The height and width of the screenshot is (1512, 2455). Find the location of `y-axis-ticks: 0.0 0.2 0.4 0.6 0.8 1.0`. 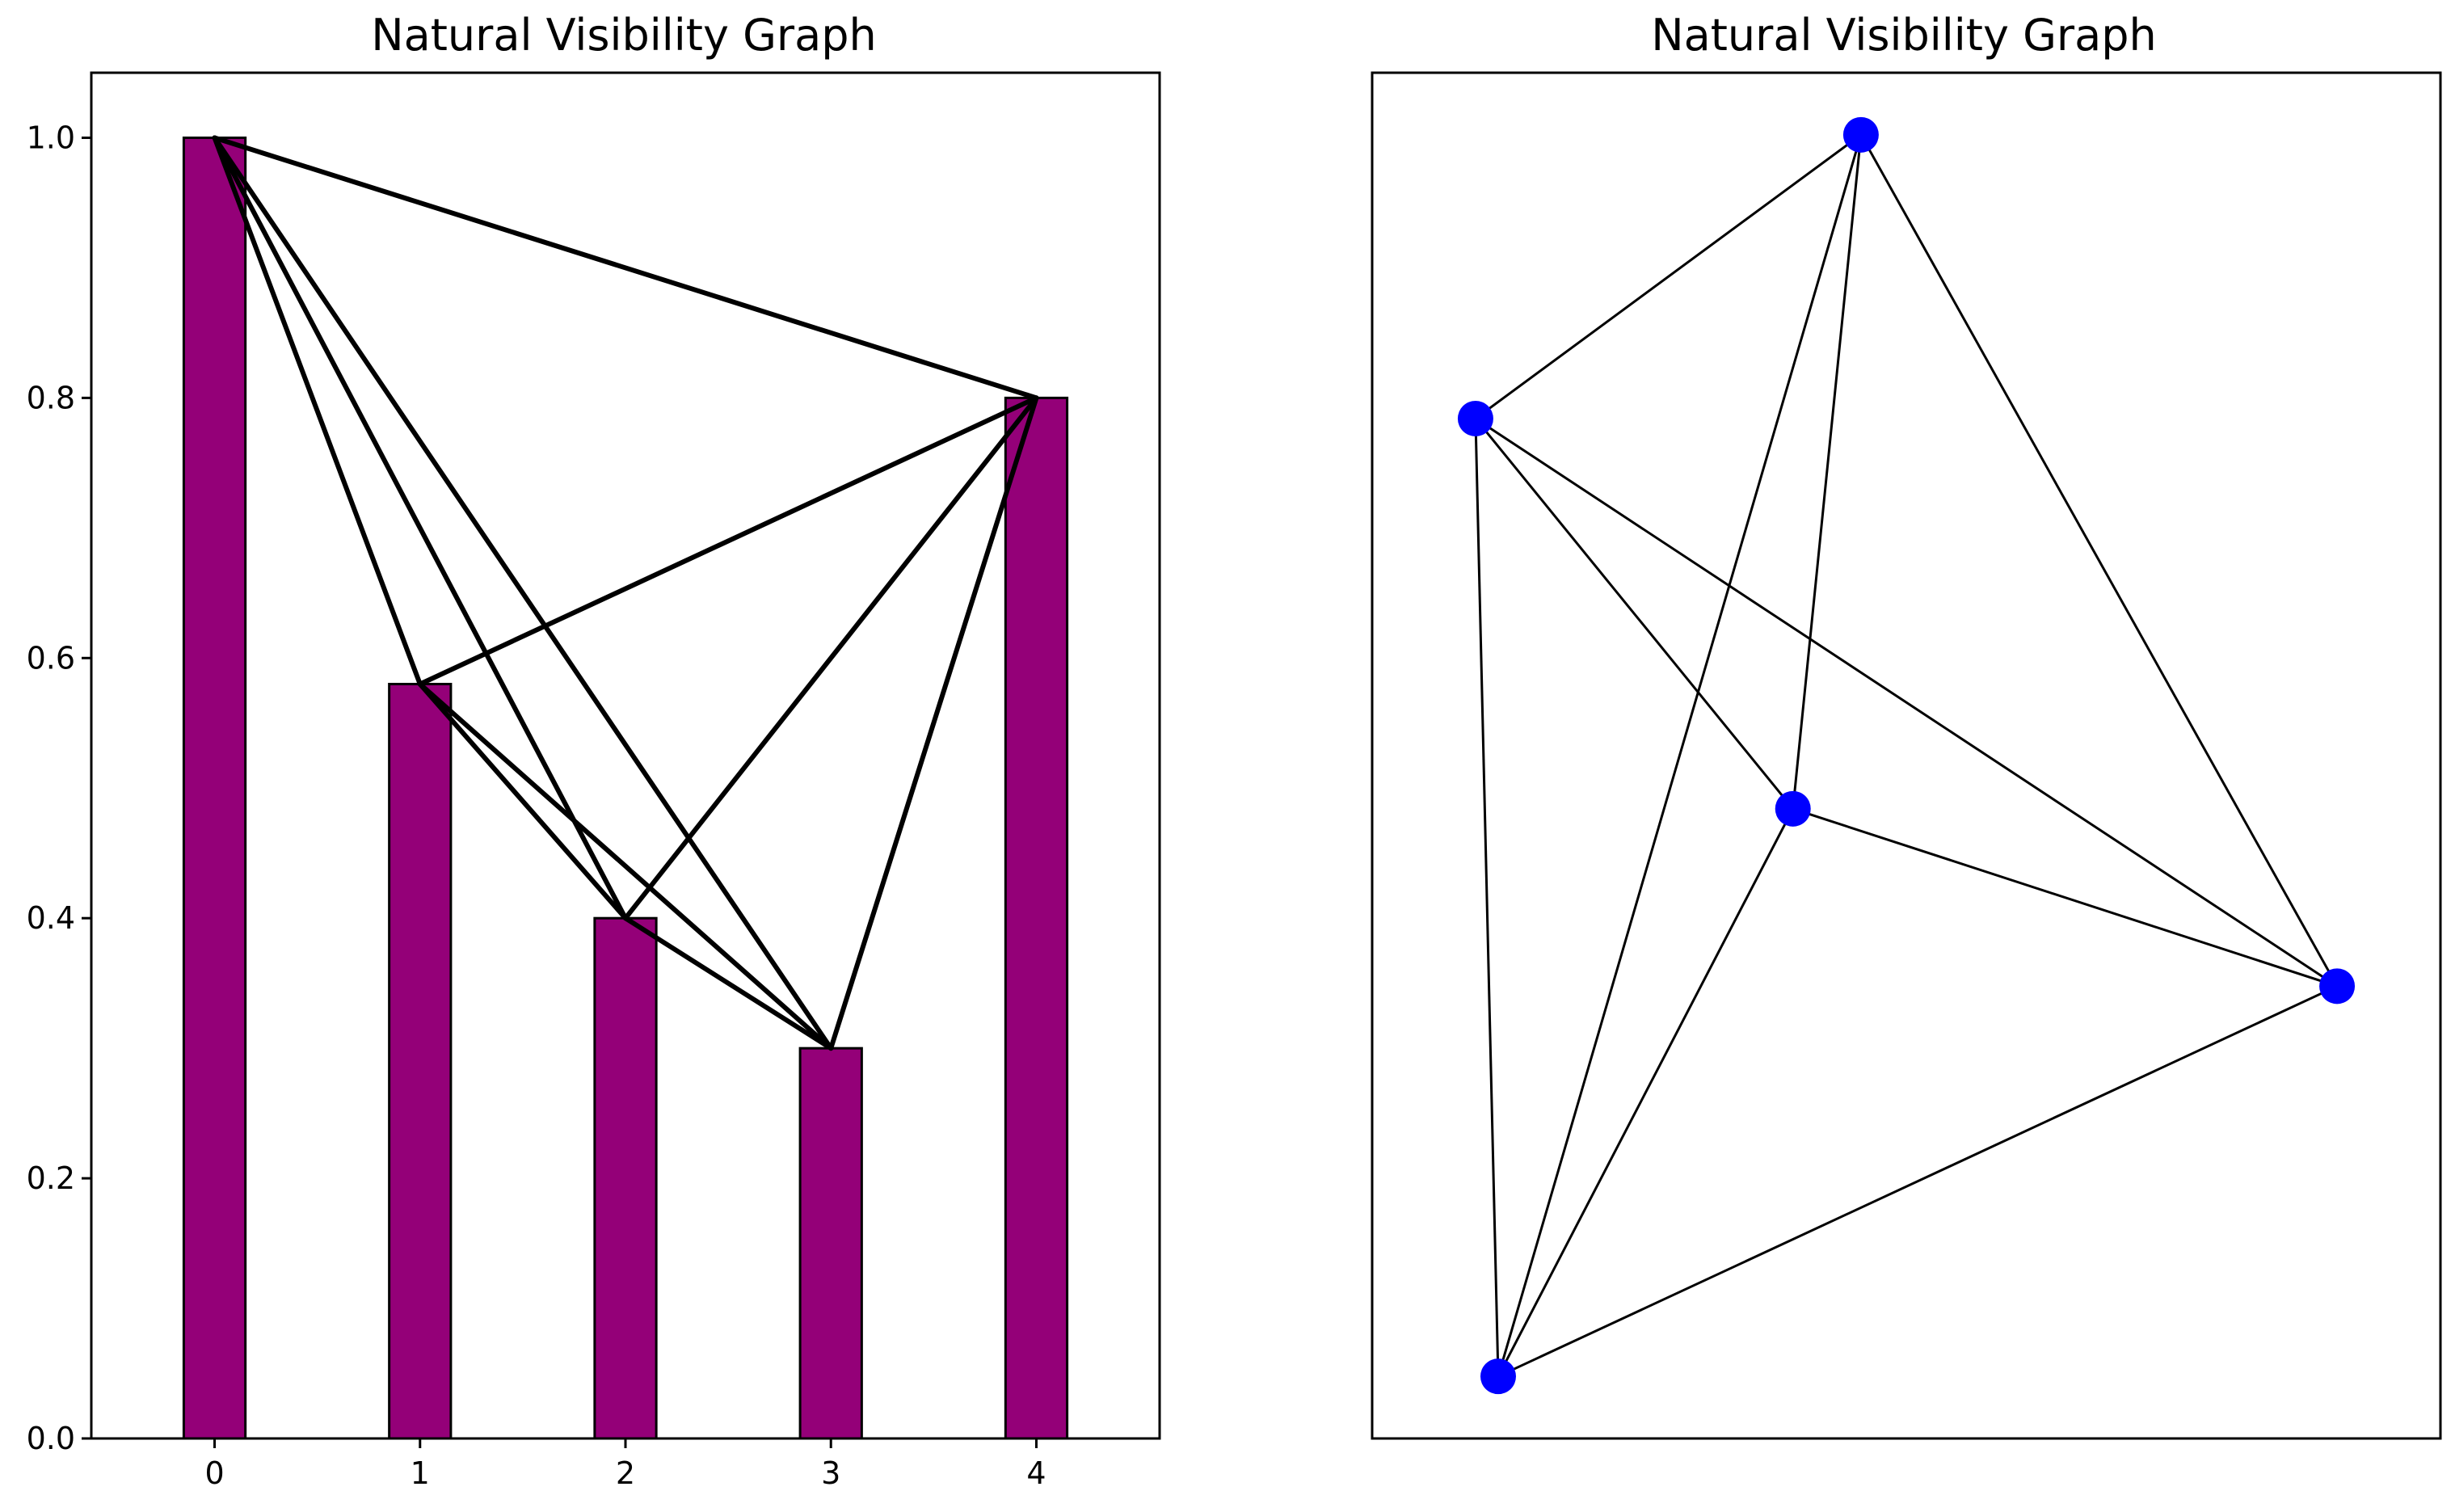

y-axis-ticks: 0.0 0.2 0.4 0.6 0.8 1.0 is located at coordinates (59, 788).